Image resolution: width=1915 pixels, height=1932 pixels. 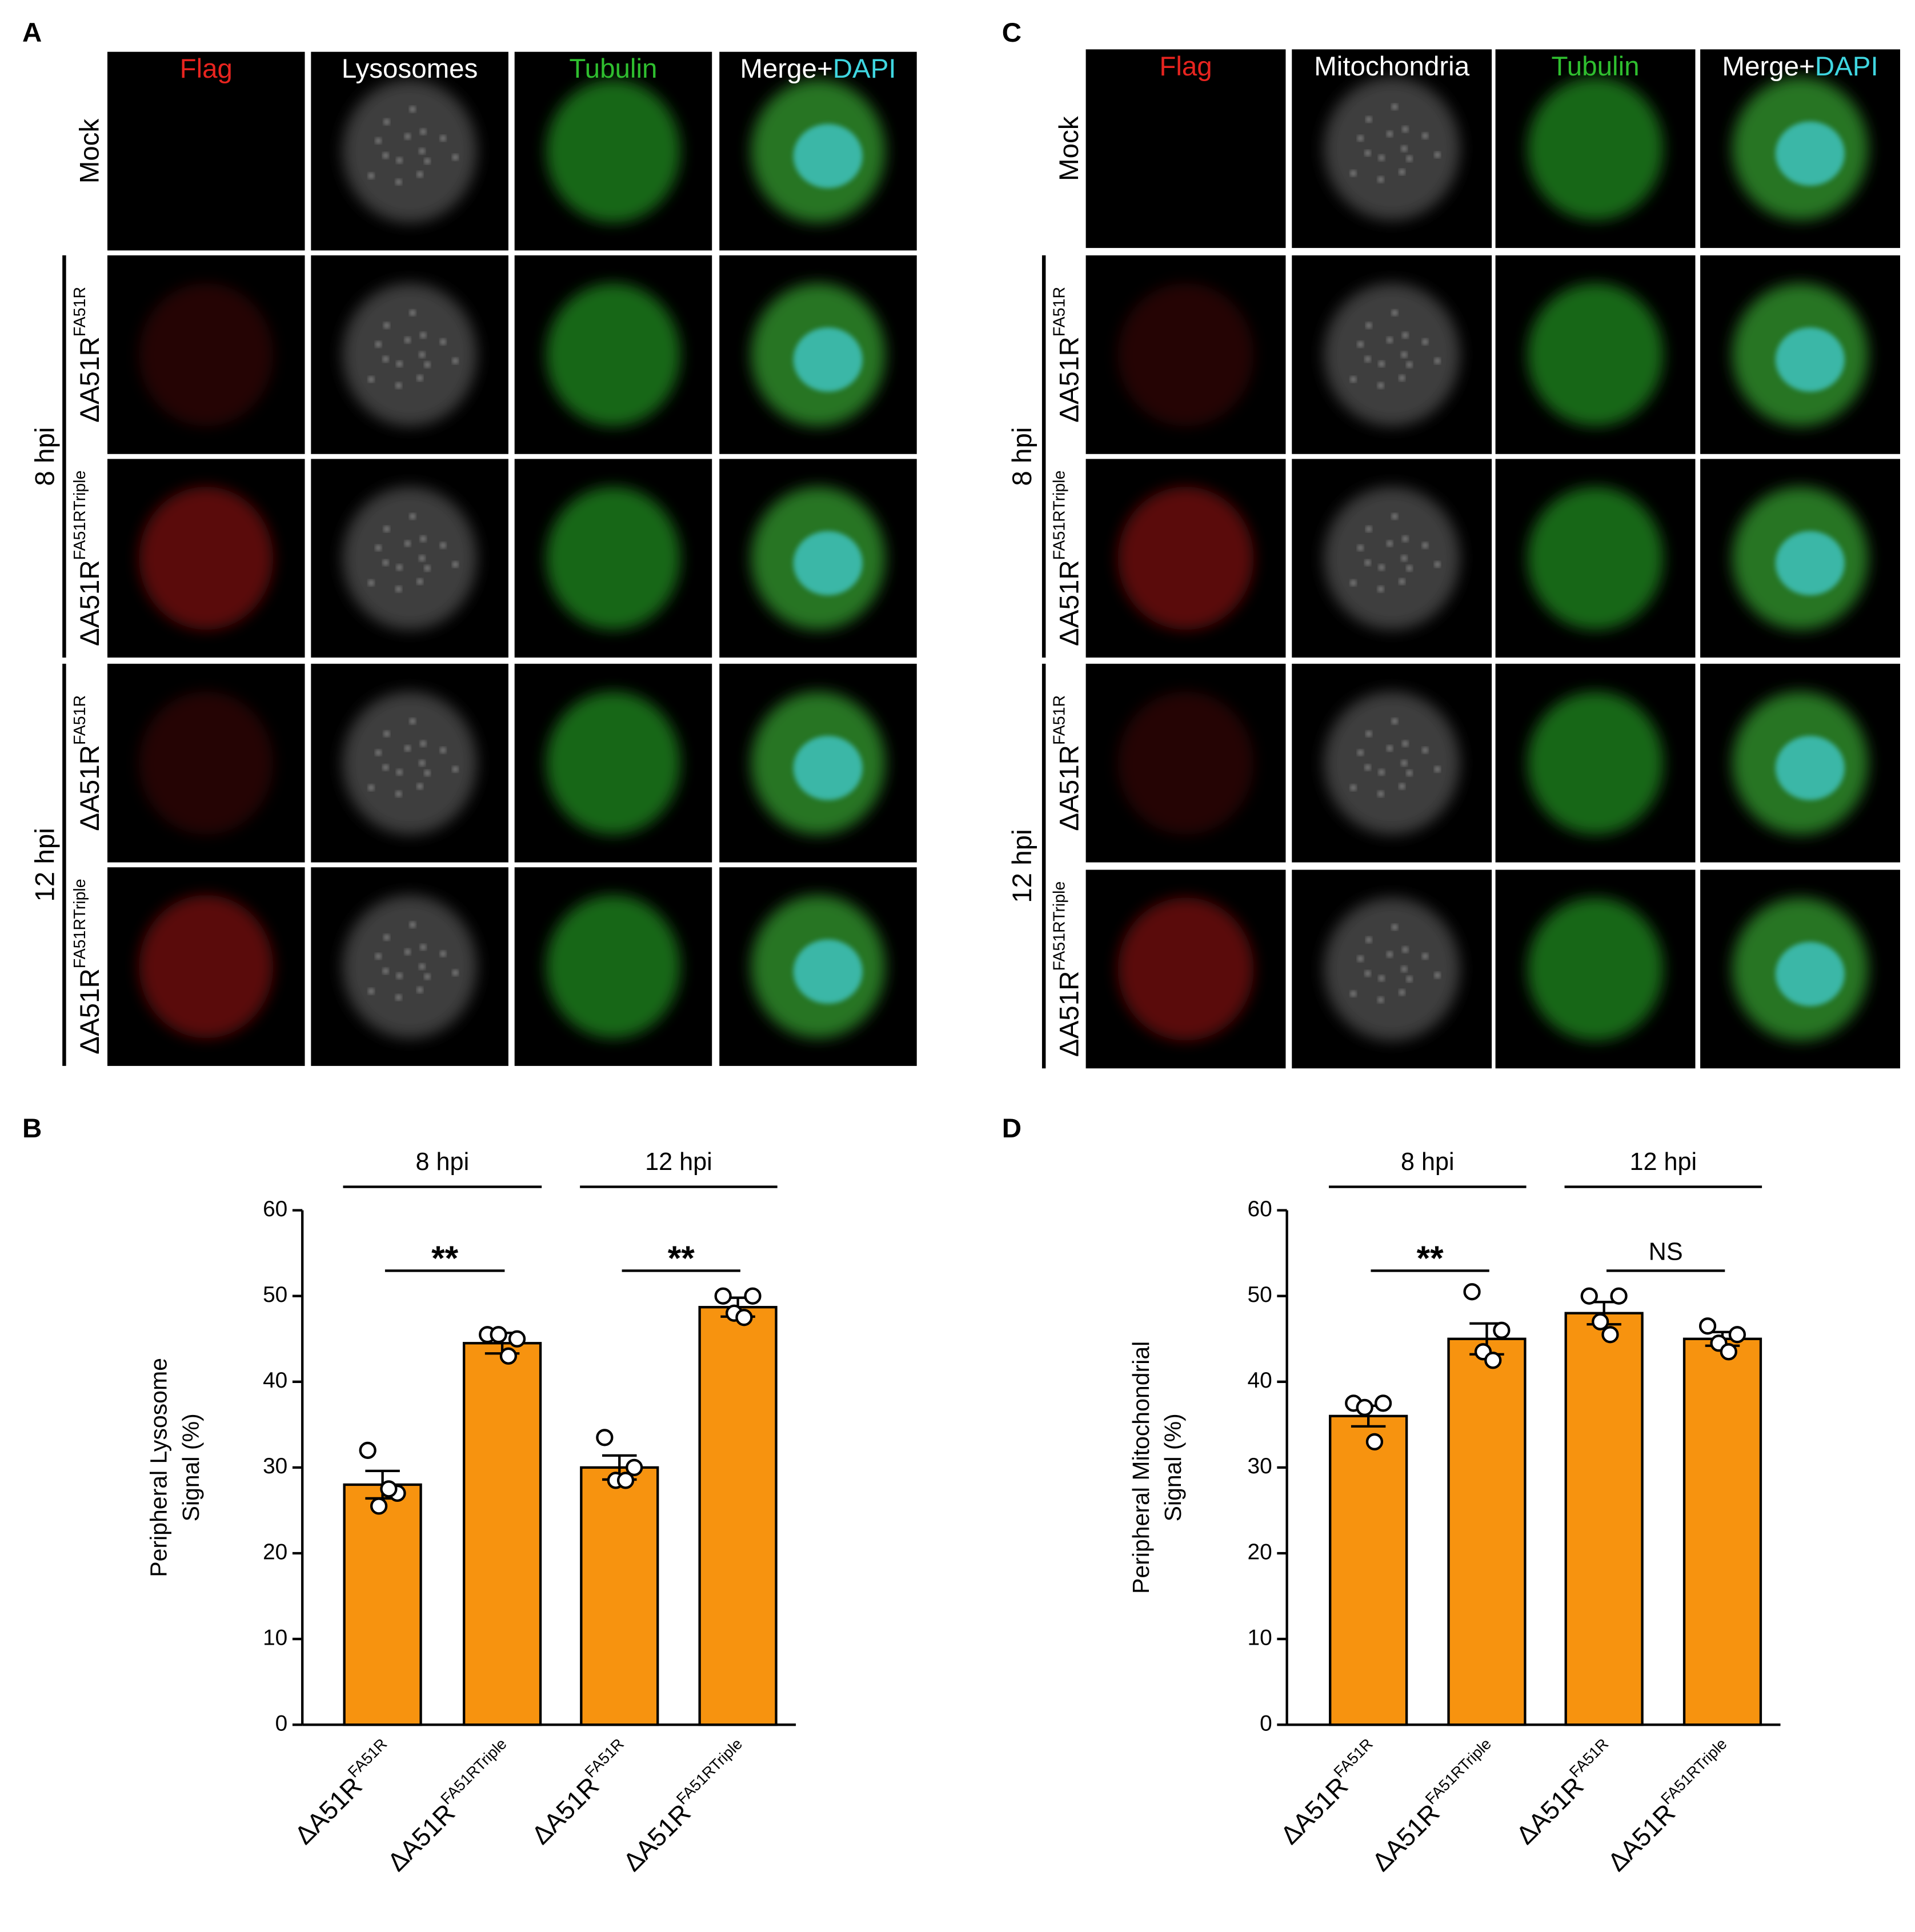 I want to click on row-label-base: ΔA51R, so click(x=89, y=788).